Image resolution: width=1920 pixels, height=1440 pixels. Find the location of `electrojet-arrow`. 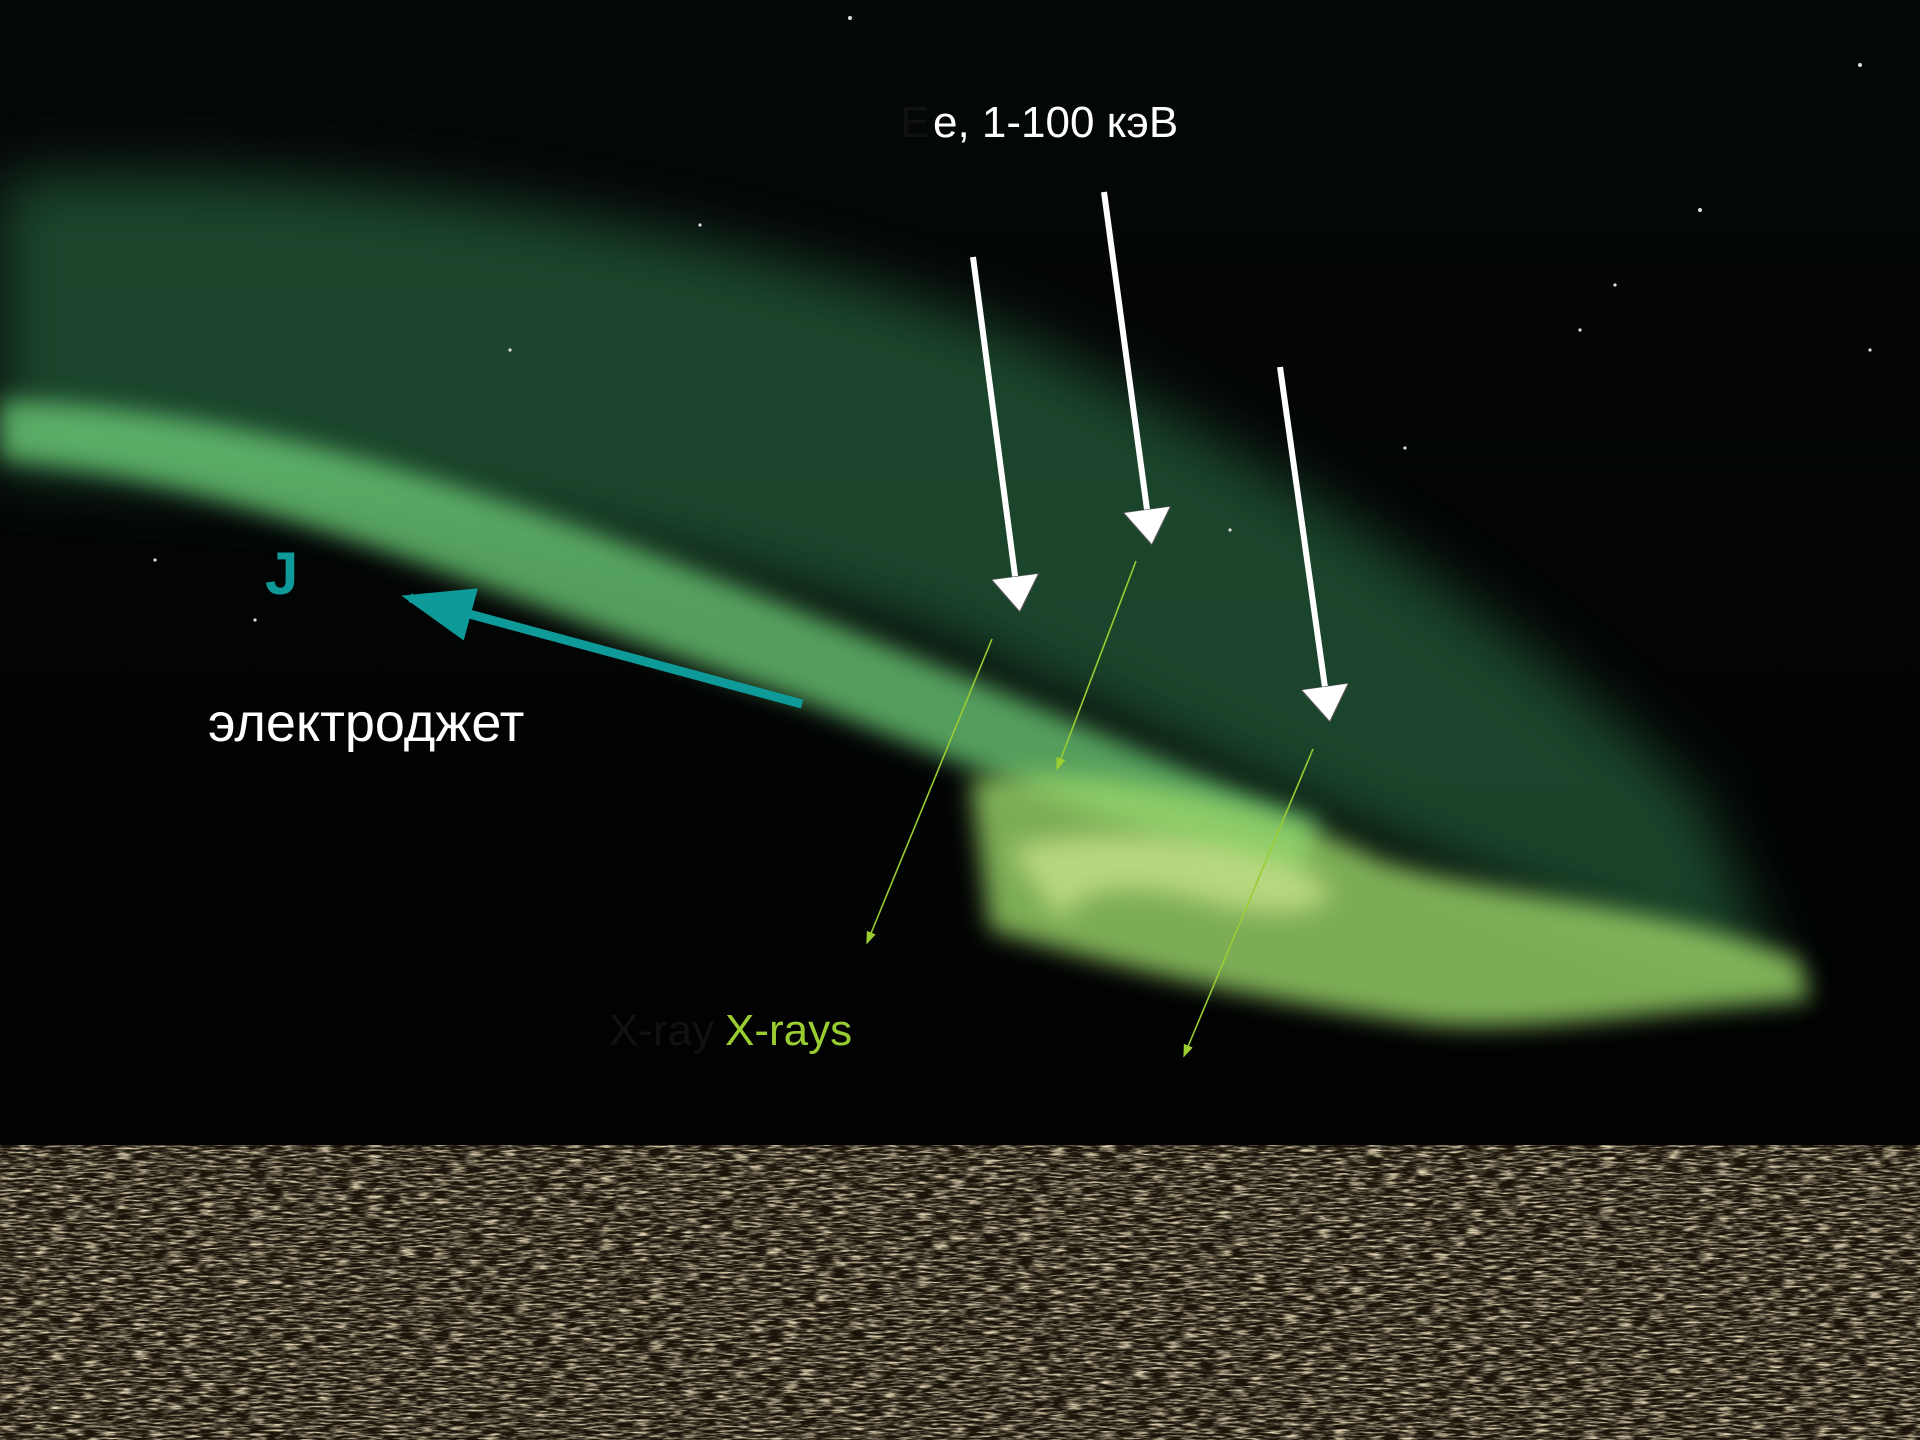

electrojet-arrow is located at coordinates (602, 648).